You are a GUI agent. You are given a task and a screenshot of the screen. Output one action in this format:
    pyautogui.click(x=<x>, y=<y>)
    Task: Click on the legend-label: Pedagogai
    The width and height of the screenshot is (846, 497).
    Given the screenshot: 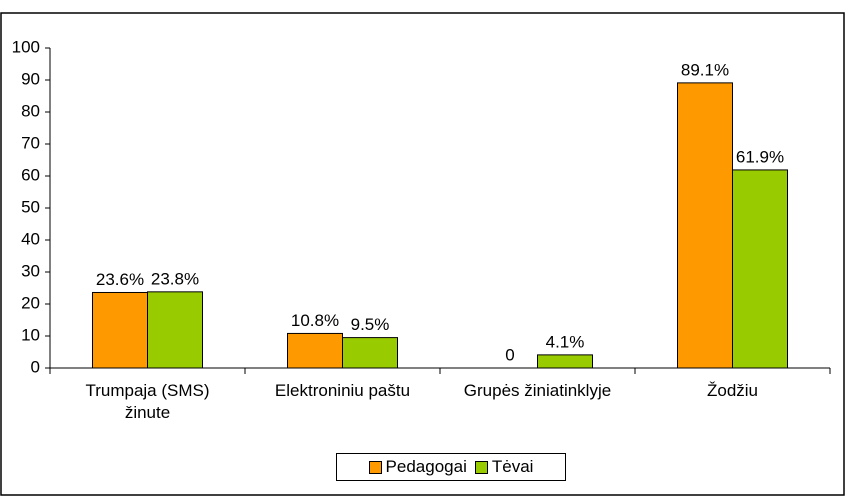 What is the action you would take?
    pyautogui.click(x=426, y=466)
    